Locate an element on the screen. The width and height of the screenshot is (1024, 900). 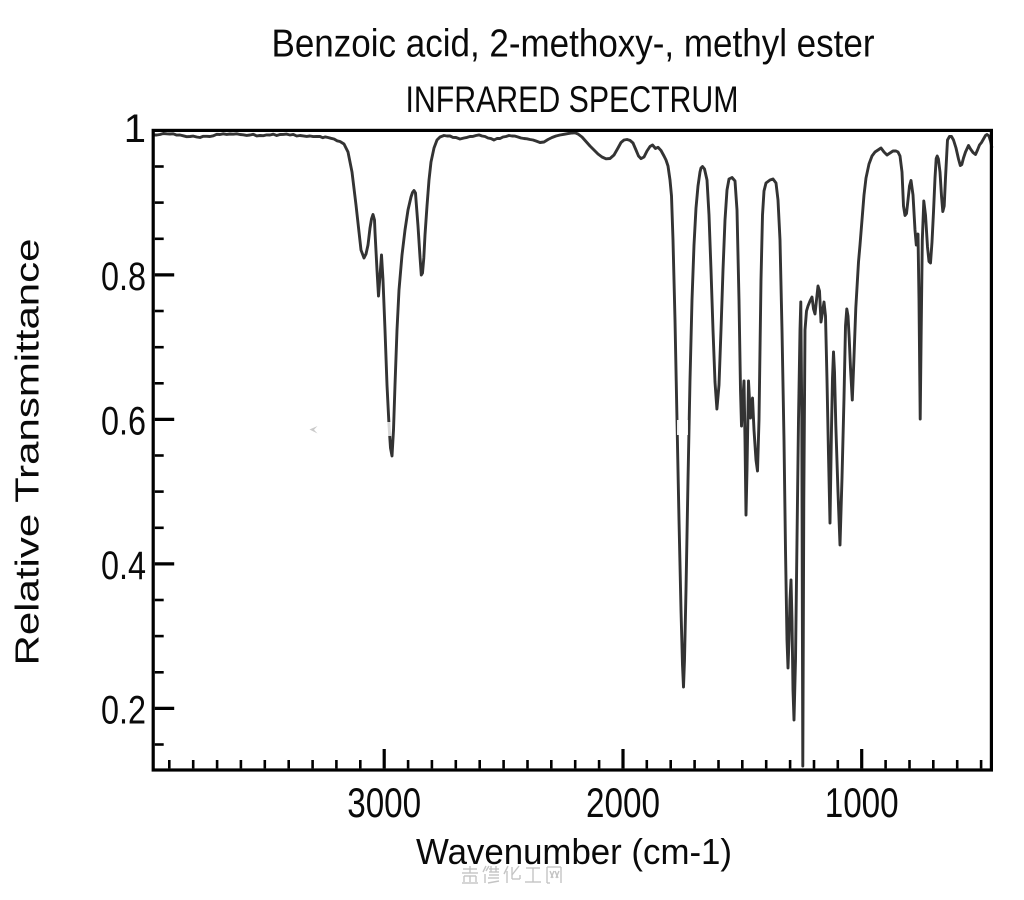
svg-text: Relative Transmittance is located at coordinates (28, 452).